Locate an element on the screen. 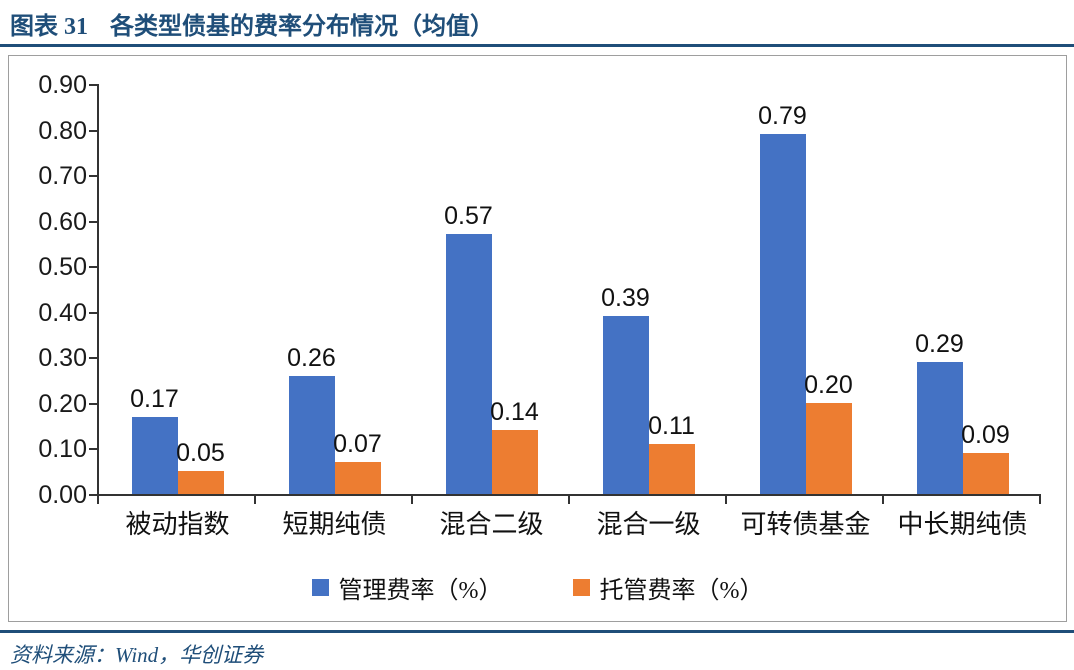 Image resolution: width=1074 pixels, height=670 pixels. title-divider-rule is located at coordinates (537, 45).